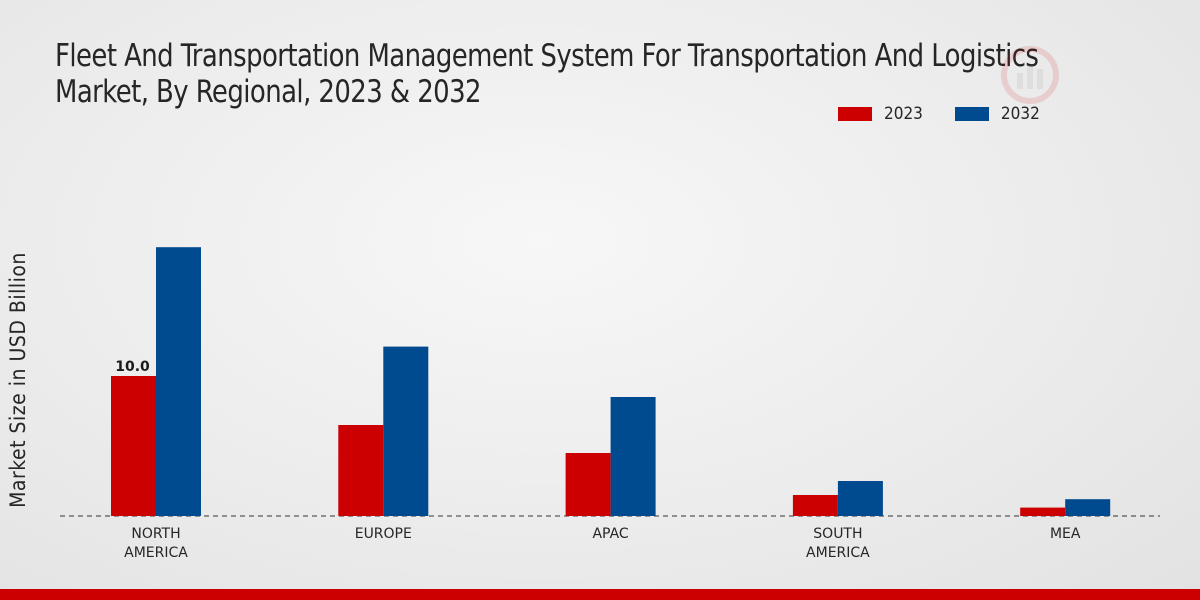  I want to click on legend-label-2023: 2023, so click(903, 114).